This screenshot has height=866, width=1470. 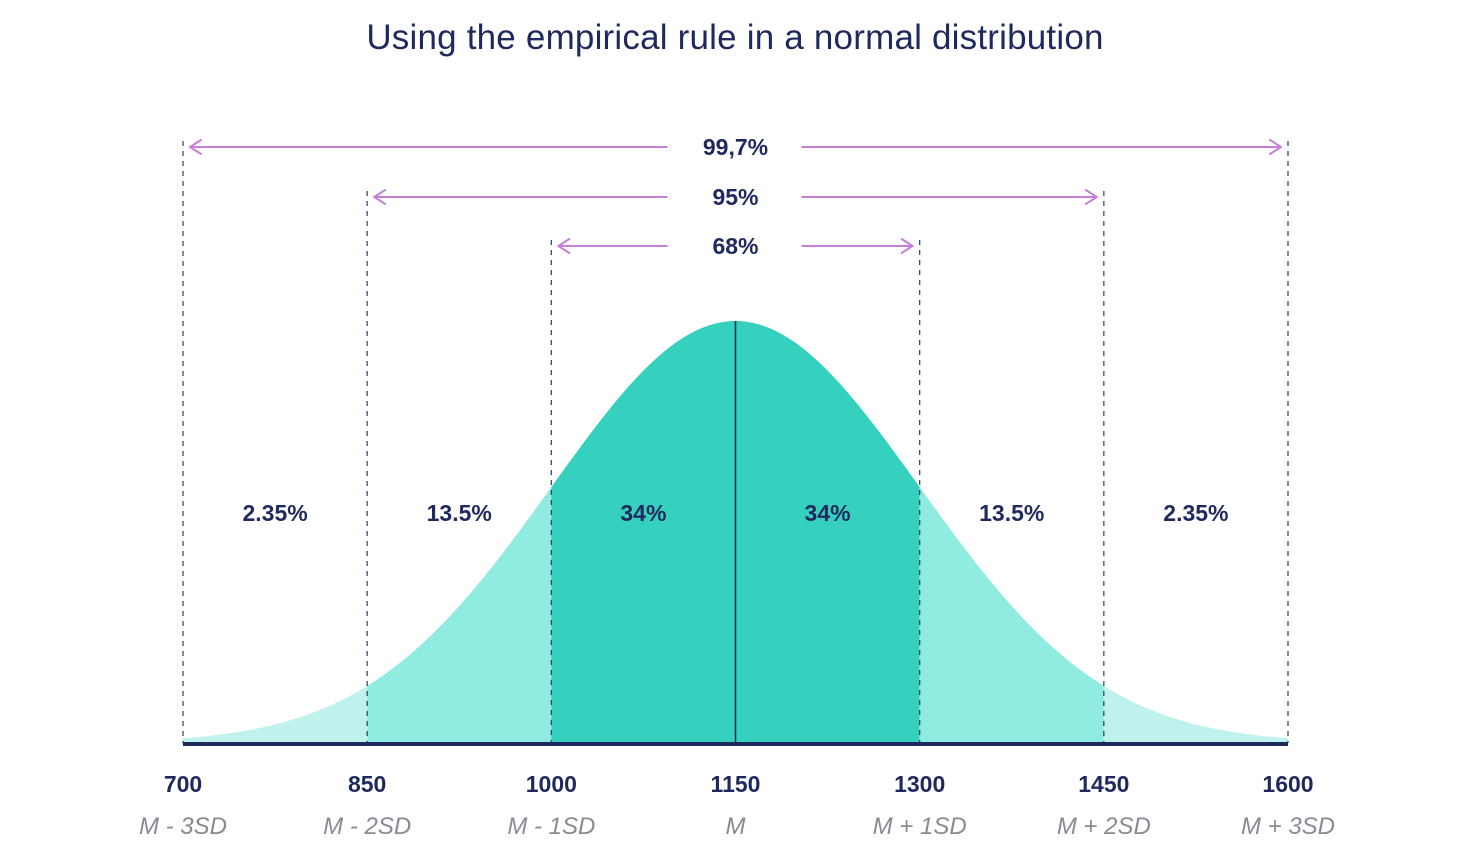 I want to click on segment-label-3: 34%, so click(x=643, y=513).